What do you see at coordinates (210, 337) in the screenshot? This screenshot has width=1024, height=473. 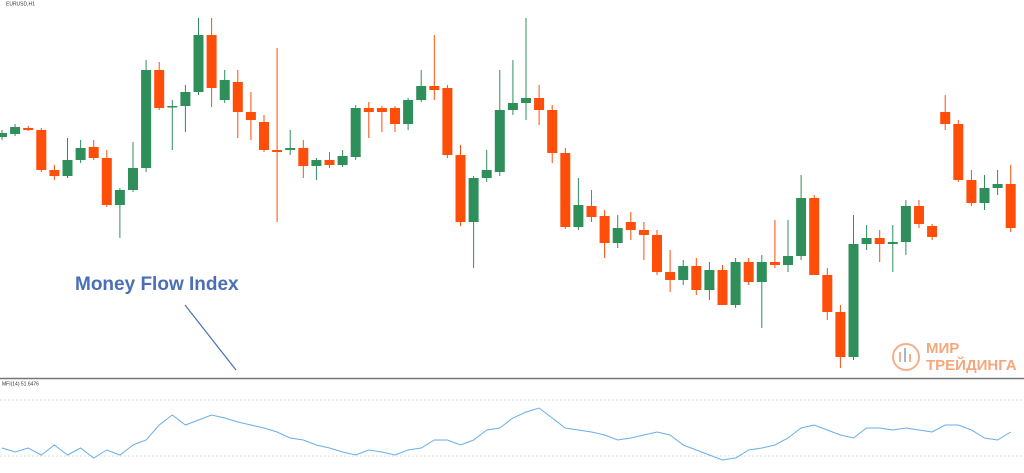 I see `annotation-arrow` at bounding box center [210, 337].